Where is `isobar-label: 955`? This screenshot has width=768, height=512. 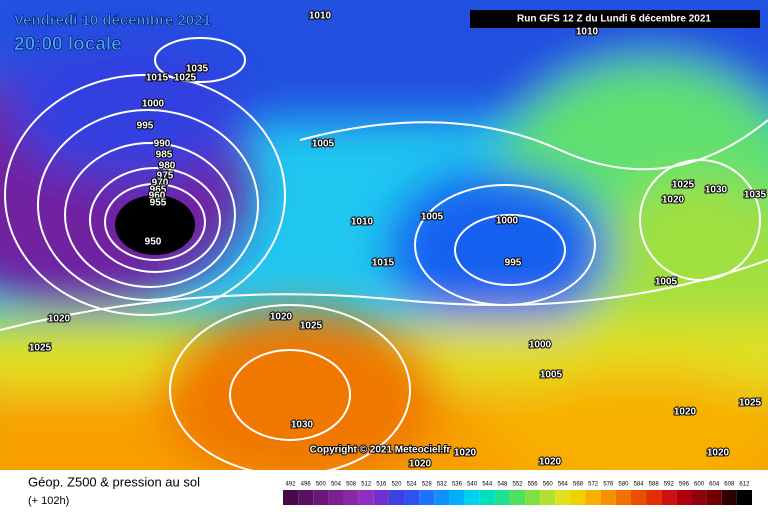
isobar-label: 955 is located at coordinates (158, 203).